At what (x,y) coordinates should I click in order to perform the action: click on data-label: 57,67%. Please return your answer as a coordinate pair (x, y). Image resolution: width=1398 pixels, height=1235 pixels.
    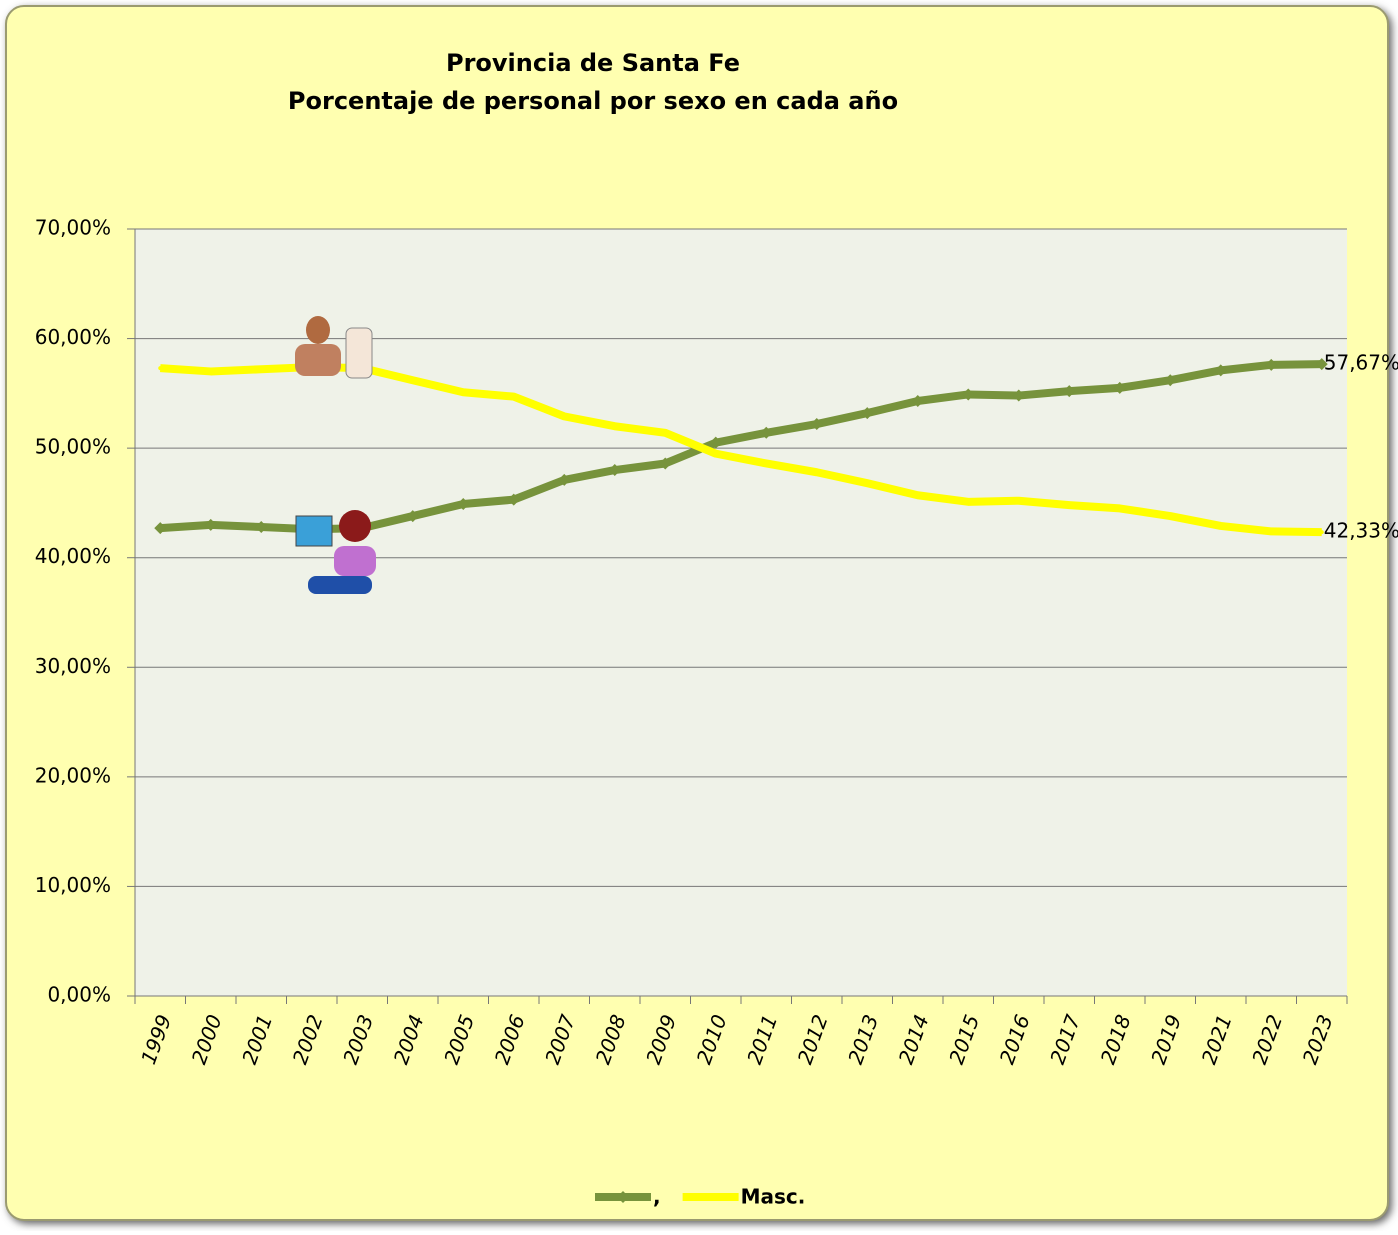
    Looking at the image, I should click on (1361, 363).